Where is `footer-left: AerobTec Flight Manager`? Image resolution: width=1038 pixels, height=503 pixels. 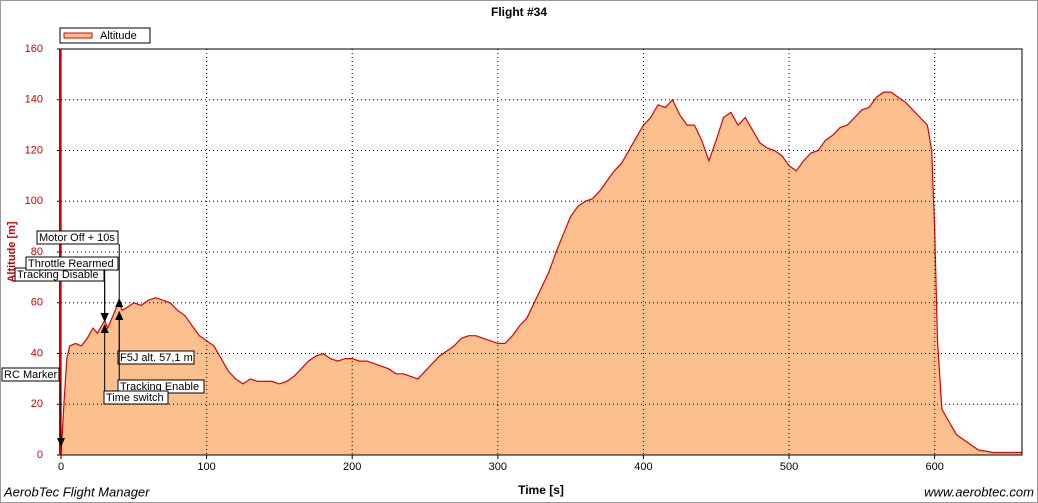 footer-left: AerobTec Flight Manager is located at coordinates (76, 491).